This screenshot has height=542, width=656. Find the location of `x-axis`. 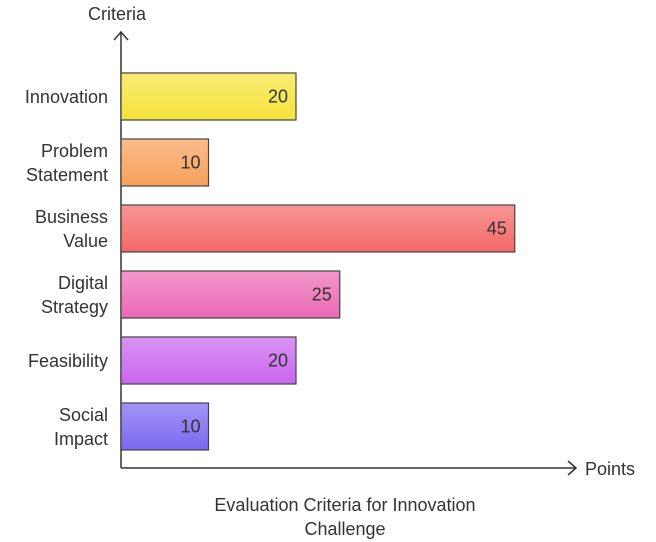

x-axis is located at coordinates (349, 468).